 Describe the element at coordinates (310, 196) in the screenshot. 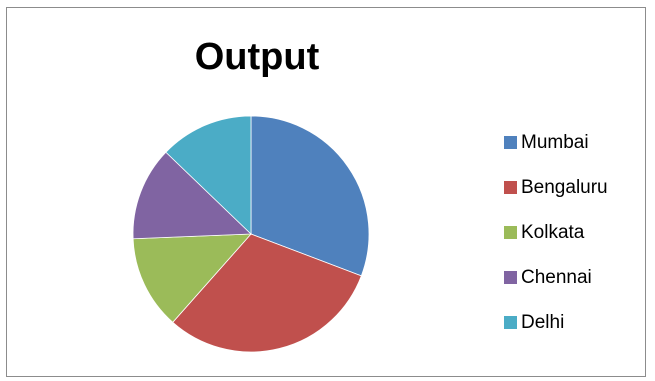

I see `pie-slice-mumbai` at that location.